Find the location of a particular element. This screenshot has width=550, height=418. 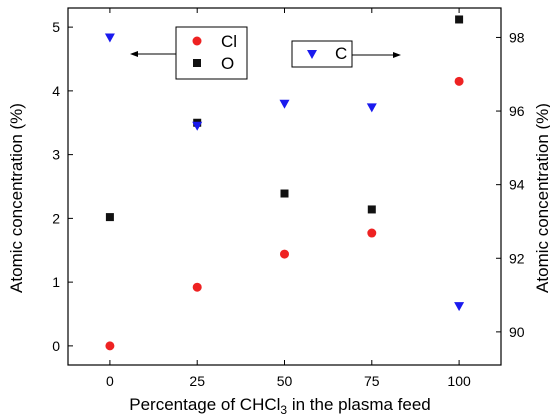

legend-left-box is located at coordinates (211, 53).